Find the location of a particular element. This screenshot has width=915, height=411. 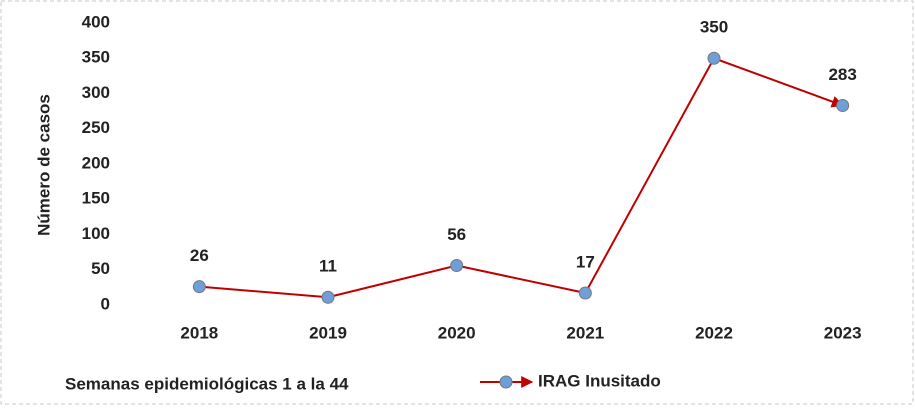

x-tick-label: 2019 is located at coordinates (328, 332).